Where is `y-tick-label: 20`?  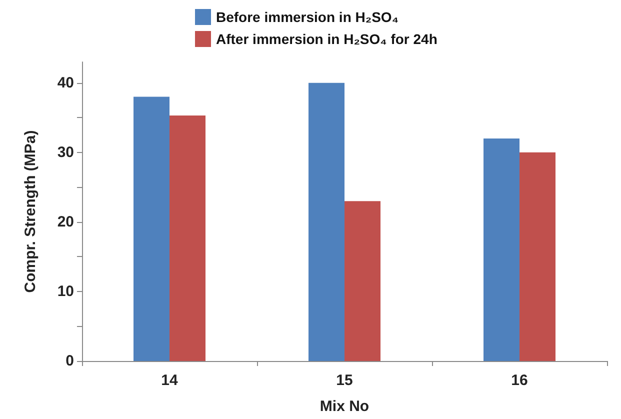 y-tick-label: 20 is located at coordinates (65, 221).